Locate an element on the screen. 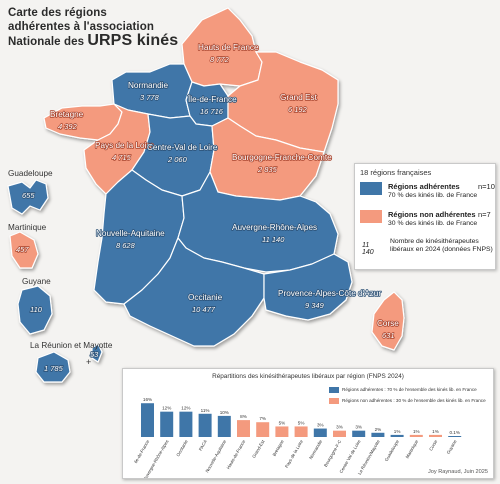 The width and height of the screenshot is (500, 484). bar-value-label-0: 16% is located at coordinates (147, 399).